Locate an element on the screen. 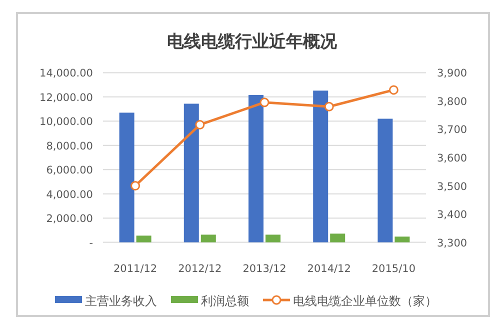  y-tick-label: 10,000.00 is located at coordinates (66, 122).